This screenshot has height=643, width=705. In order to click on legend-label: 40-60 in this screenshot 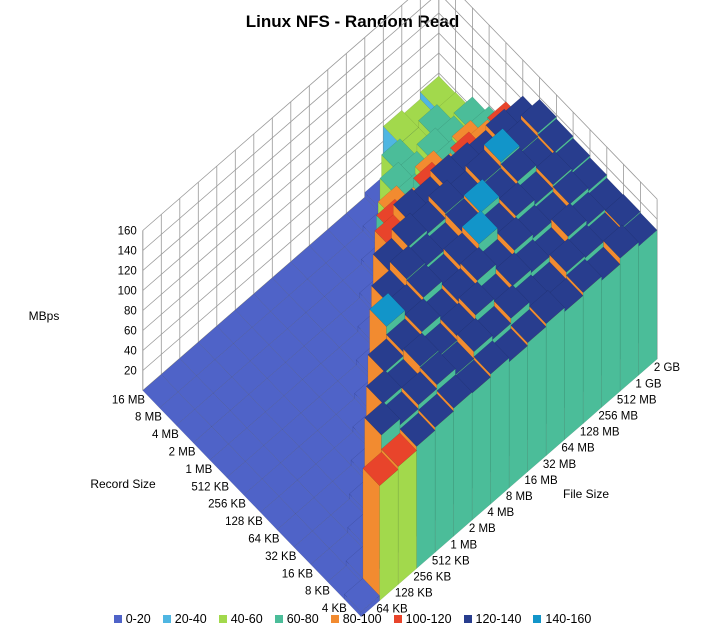, I will do `click(246, 619)`.